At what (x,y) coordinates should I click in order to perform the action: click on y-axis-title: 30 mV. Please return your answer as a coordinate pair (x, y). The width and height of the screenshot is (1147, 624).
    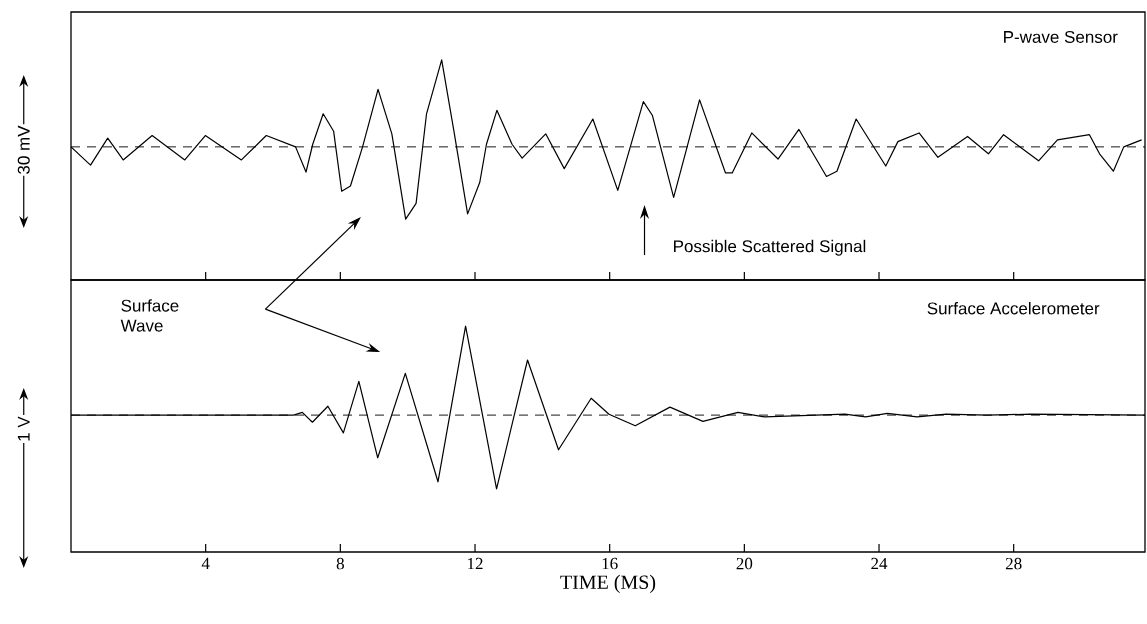
    Looking at the image, I should click on (23, 149).